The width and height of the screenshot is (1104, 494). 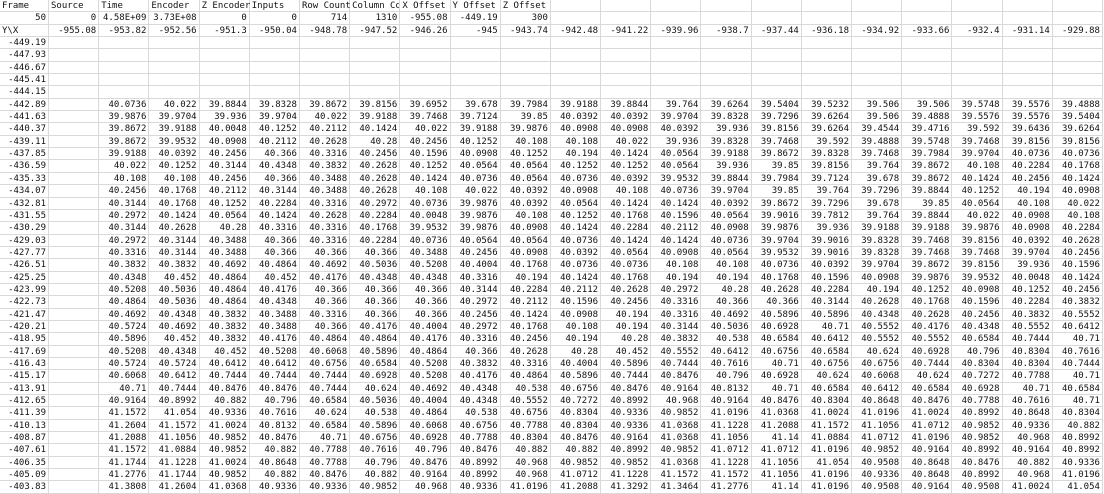 What do you see at coordinates (626, 228) in the screenshot?
I see `data-cell: 40.2284` at bounding box center [626, 228].